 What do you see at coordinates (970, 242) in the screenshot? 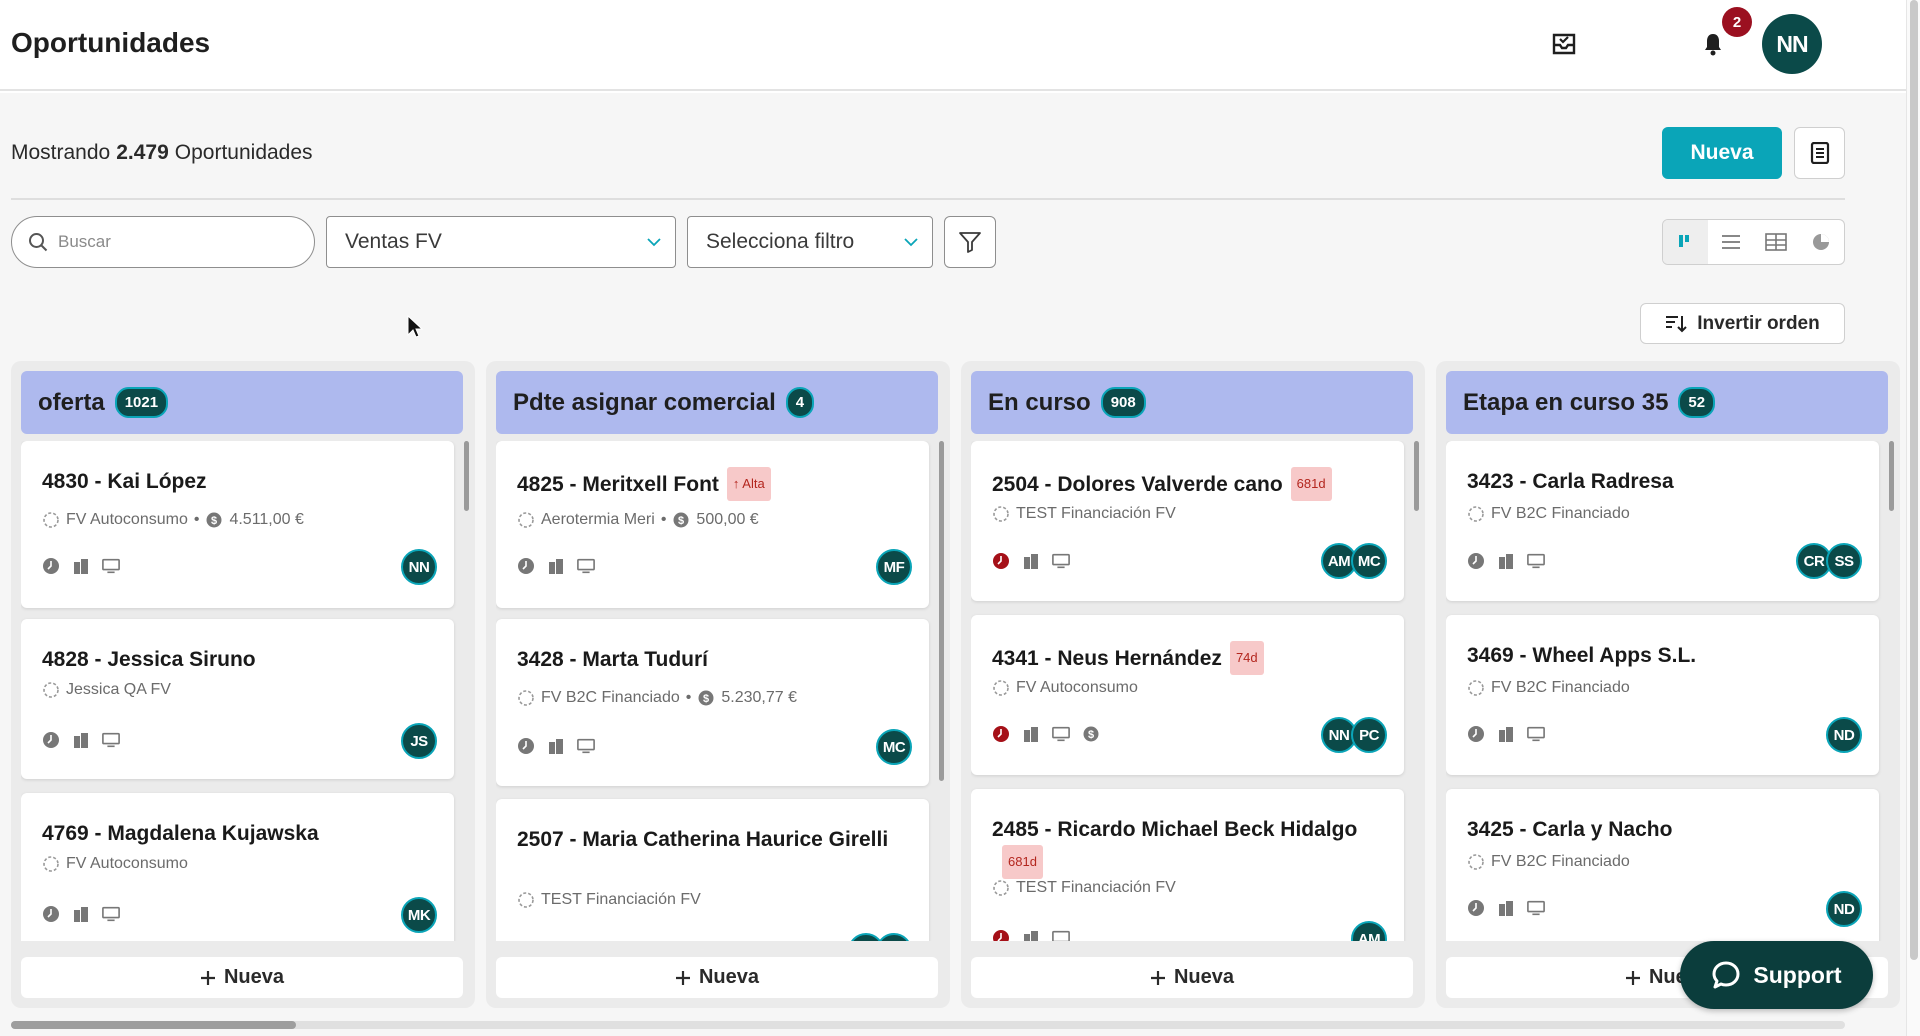
I see `filter-button` at bounding box center [970, 242].